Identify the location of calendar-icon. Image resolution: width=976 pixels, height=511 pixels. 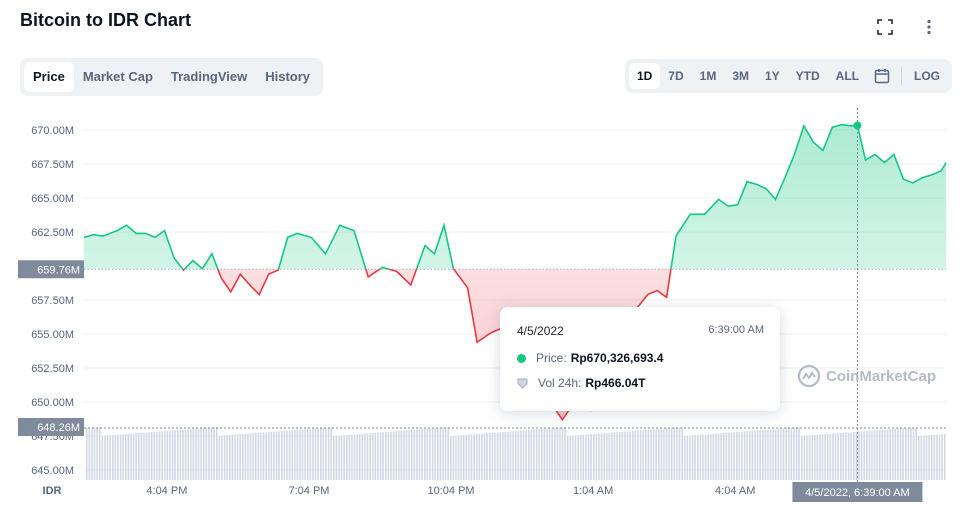
(882, 76).